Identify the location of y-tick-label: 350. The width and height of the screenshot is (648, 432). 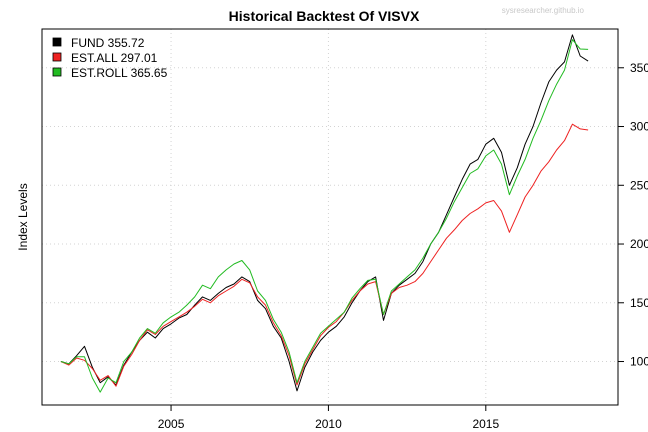
(639, 68).